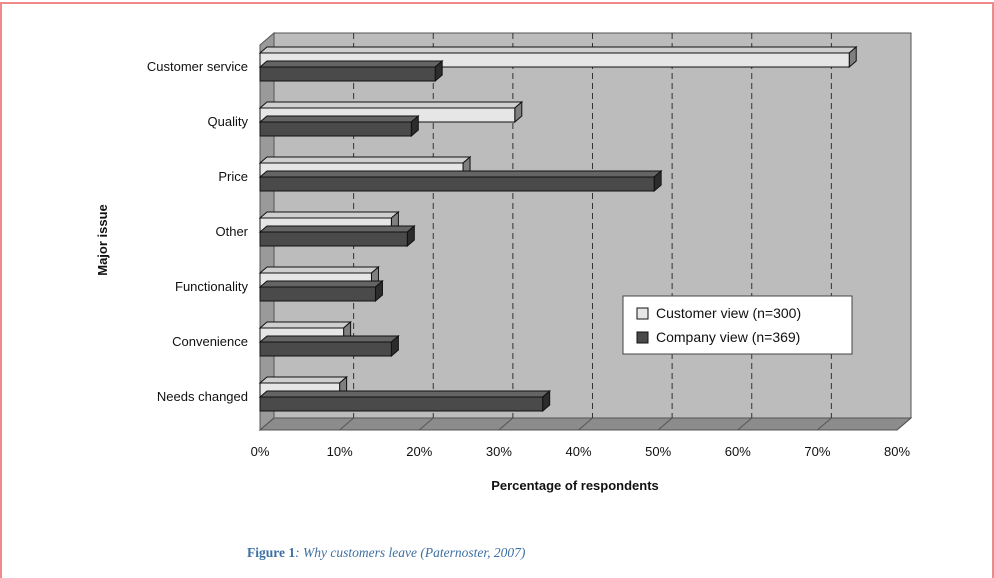 This screenshot has width=994, height=578. Describe the element at coordinates (993, 290) in the screenshot. I see `frame-border-right` at that location.